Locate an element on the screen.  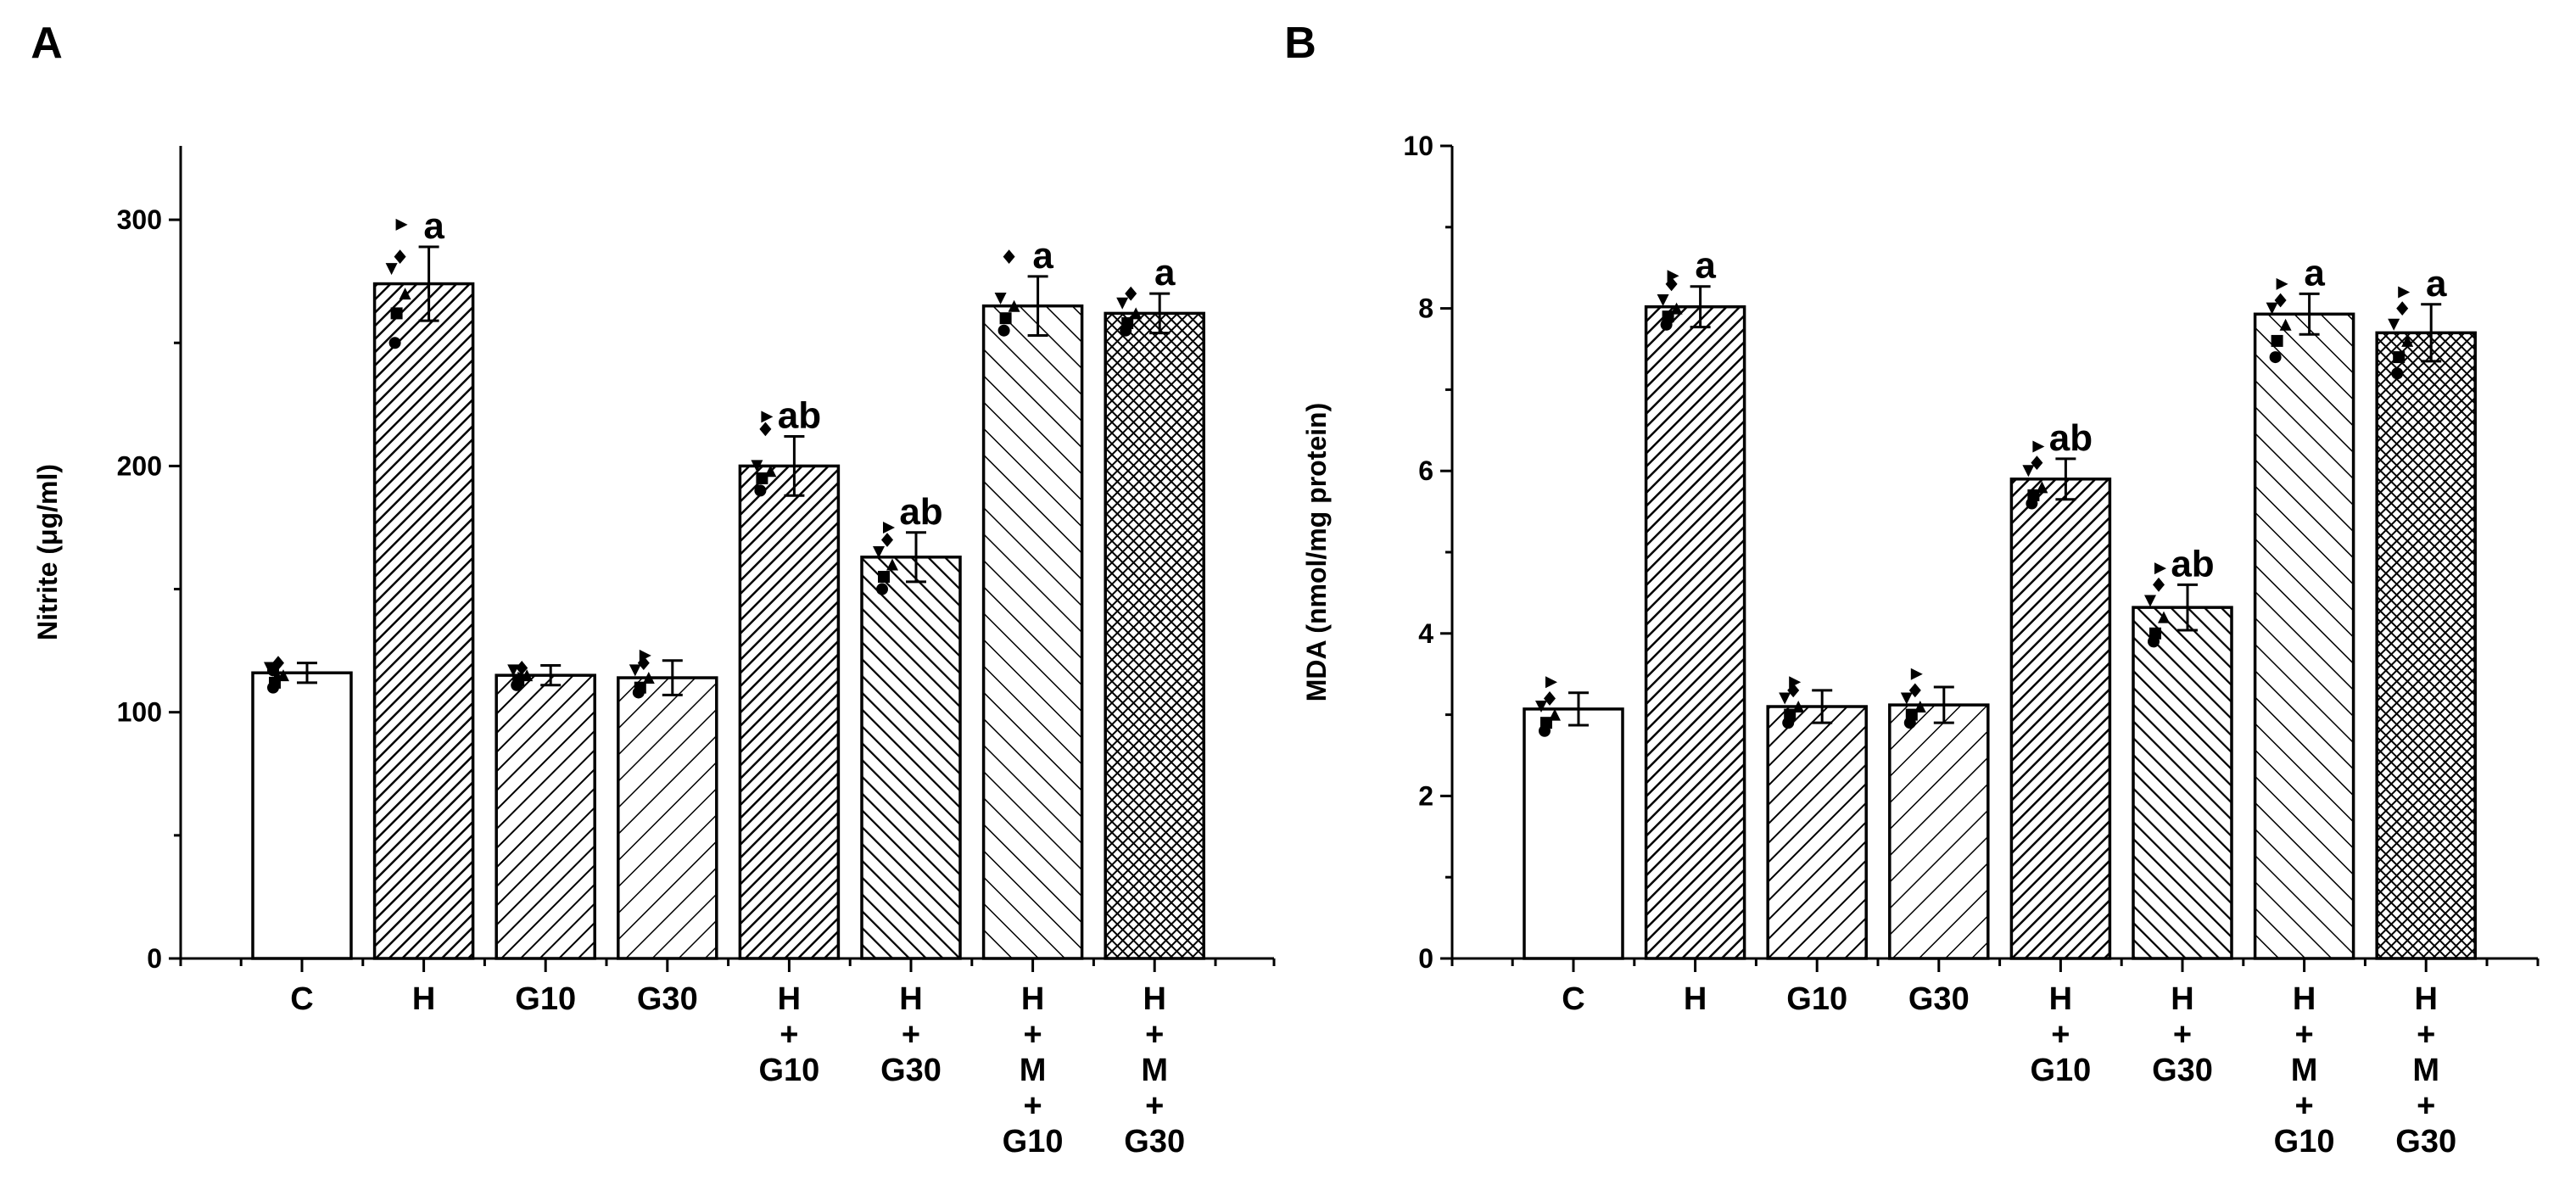
y-tick-label: 8 is located at coordinates (1425, 308).